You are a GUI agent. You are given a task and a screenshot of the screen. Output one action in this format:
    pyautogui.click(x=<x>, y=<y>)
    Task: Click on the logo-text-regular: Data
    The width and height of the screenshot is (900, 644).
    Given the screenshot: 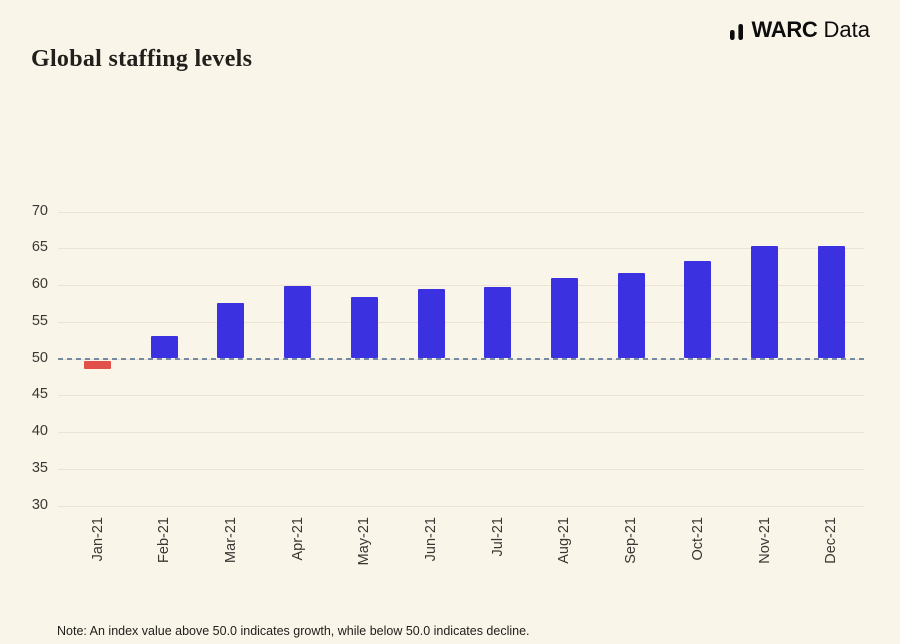 What is the action you would take?
    pyautogui.click(x=846, y=29)
    